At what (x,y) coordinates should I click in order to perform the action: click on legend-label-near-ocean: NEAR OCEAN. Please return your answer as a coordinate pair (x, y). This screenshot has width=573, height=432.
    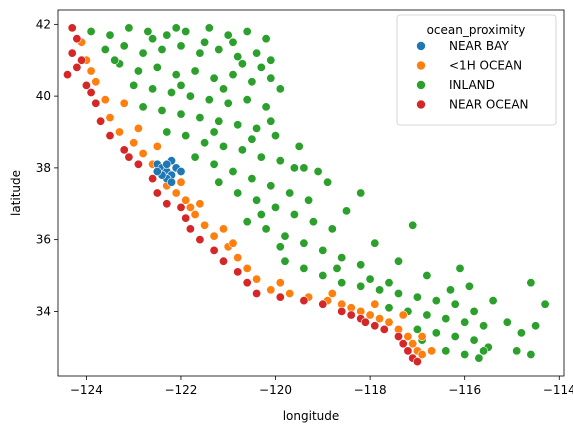
    Looking at the image, I should click on (489, 105).